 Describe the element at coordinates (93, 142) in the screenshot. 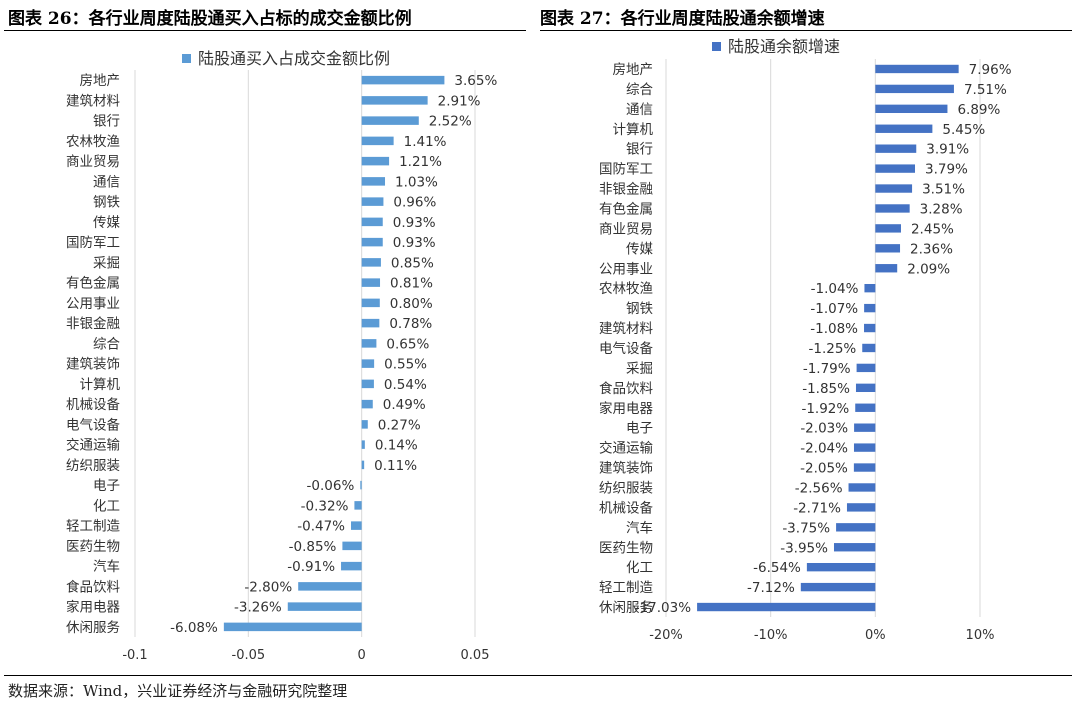

I see `left-category-label: 农林牧渔` at that location.